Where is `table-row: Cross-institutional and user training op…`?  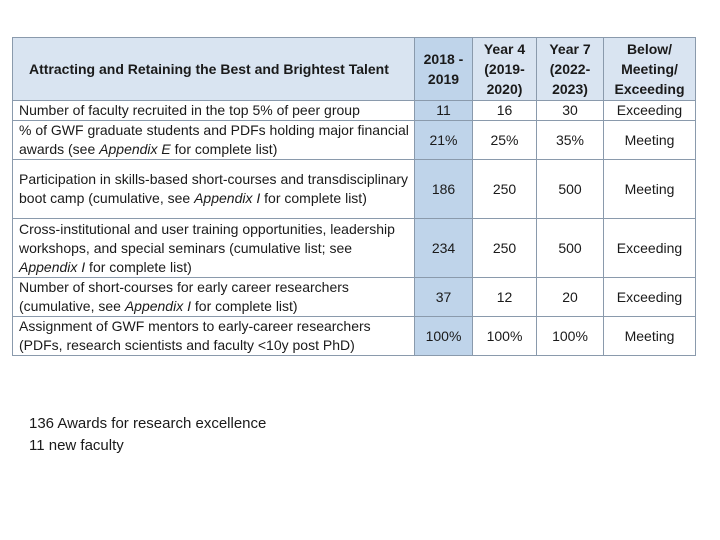 table-row: Cross-institutional and user training op… is located at coordinates (354, 248).